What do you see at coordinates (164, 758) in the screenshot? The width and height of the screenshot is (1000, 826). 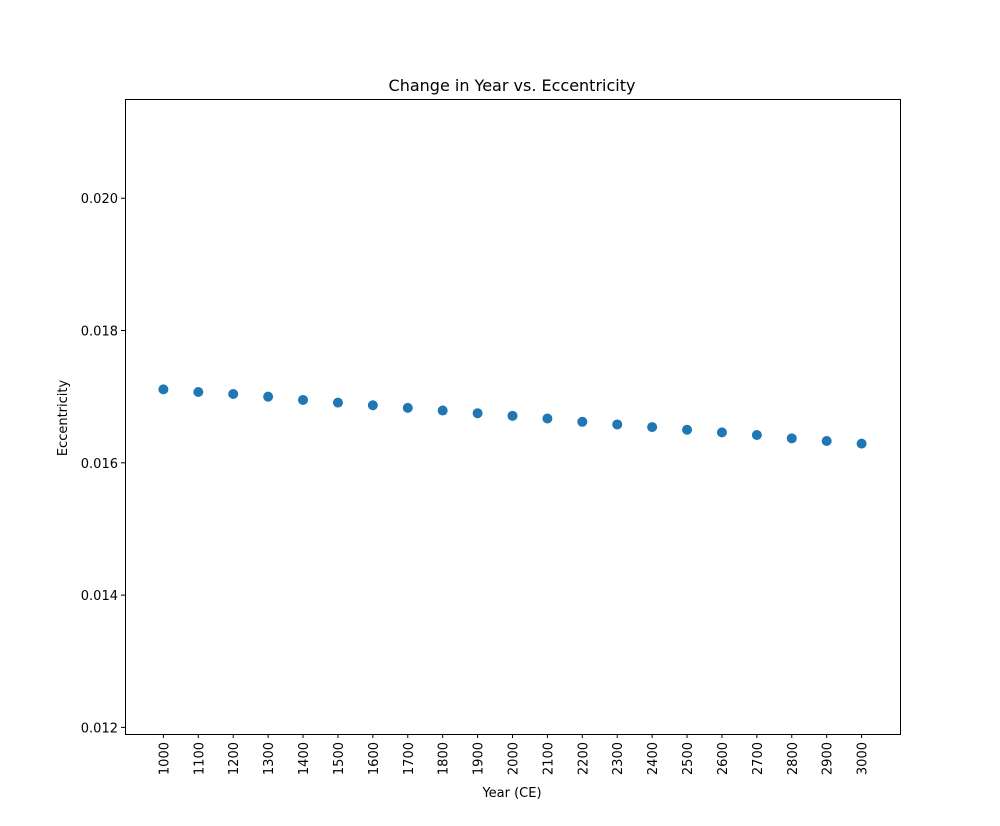 I see `x-tick-label: 1000` at bounding box center [164, 758].